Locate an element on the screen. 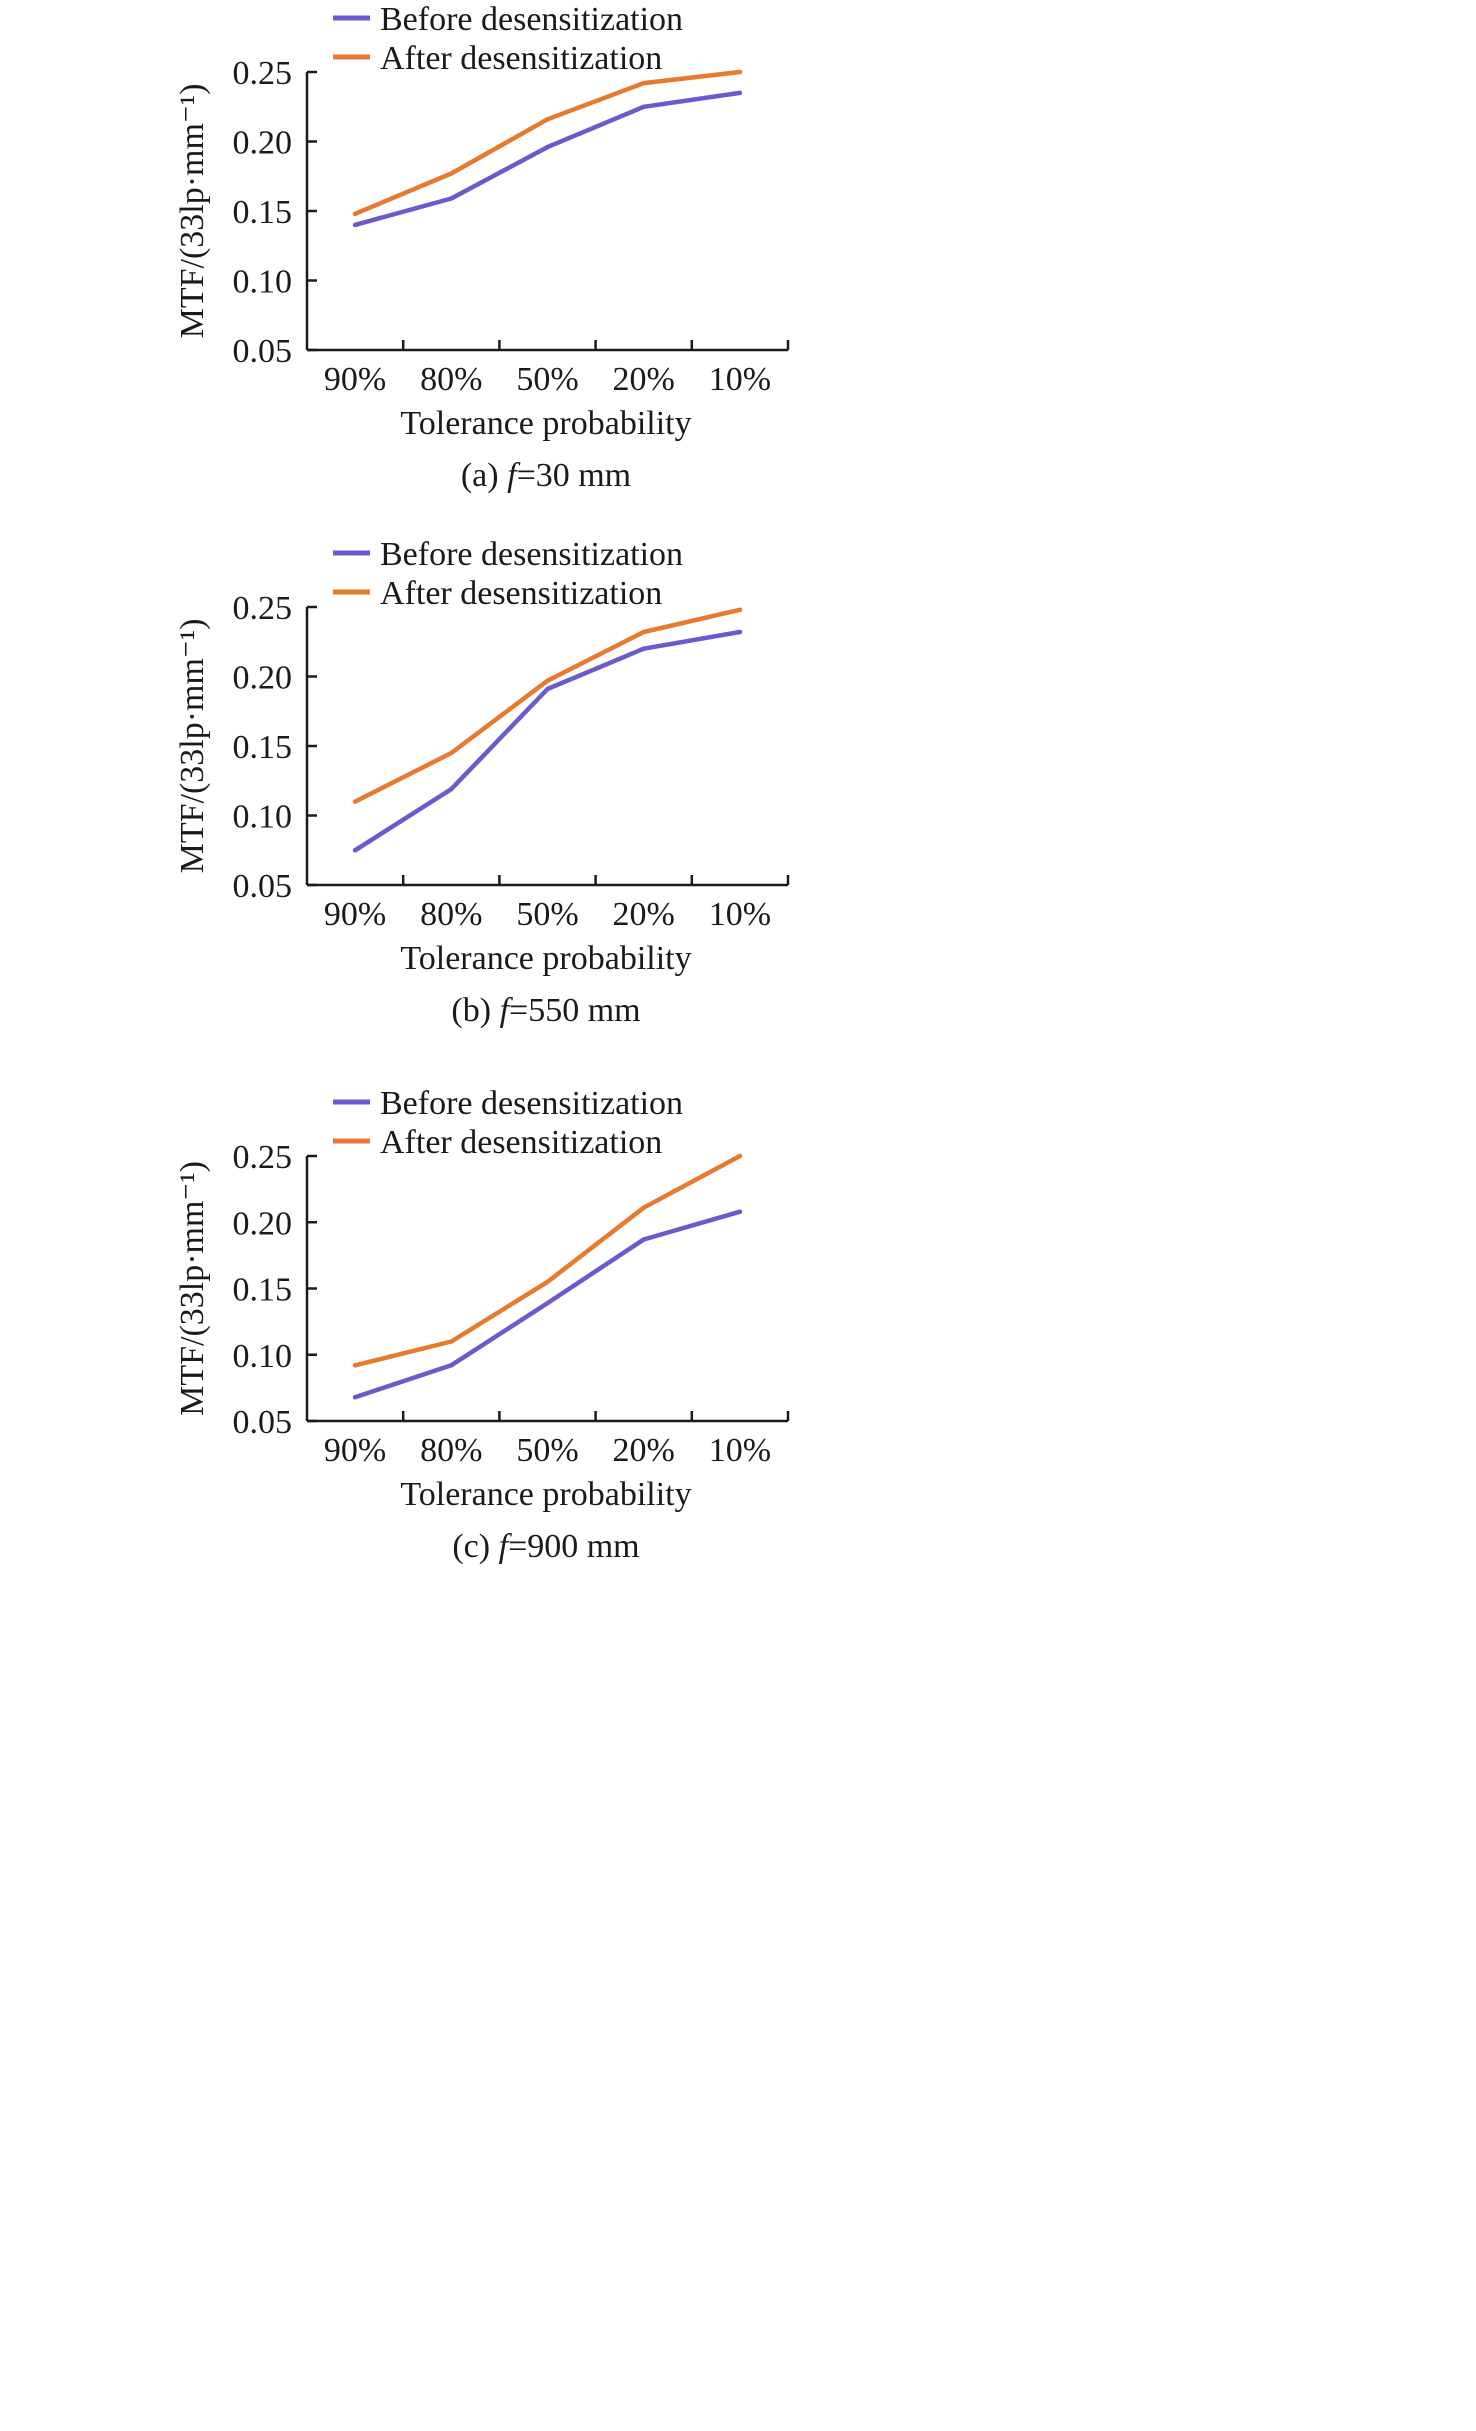 The width and height of the screenshot is (1476, 2431). caption-prefix: (a) is located at coordinates (484, 475).